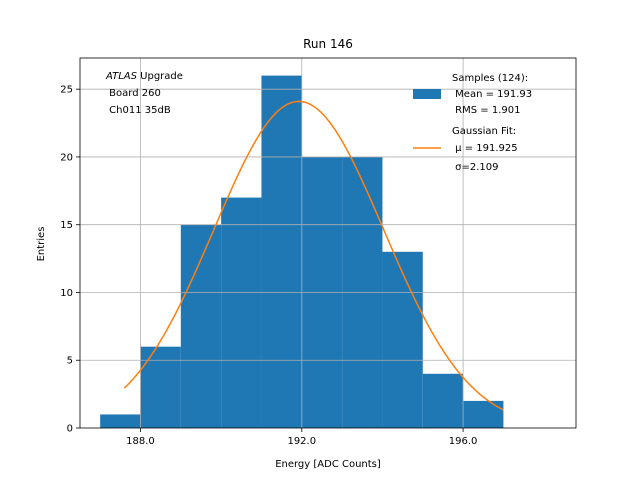 The width and height of the screenshot is (640, 480). What do you see at coordinates (301, 441) in the screenshot?
I see `x-tick-label: 192.0` at bounding box center [301, 441].